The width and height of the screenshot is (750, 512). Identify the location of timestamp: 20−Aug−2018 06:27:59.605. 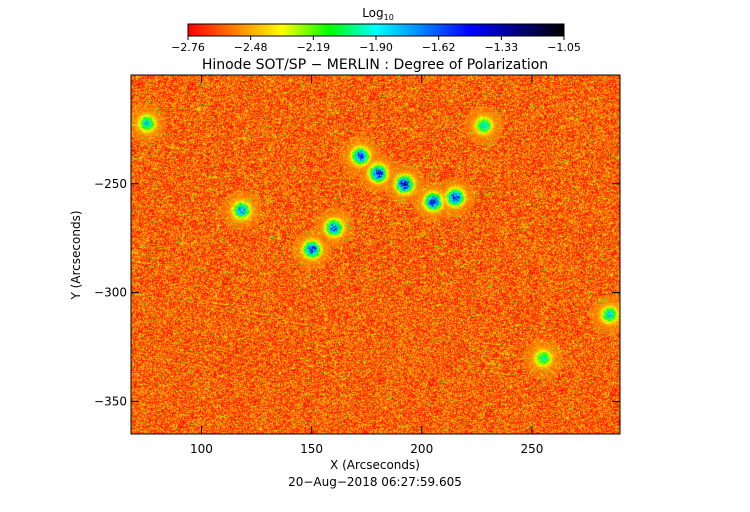
(375, 482).